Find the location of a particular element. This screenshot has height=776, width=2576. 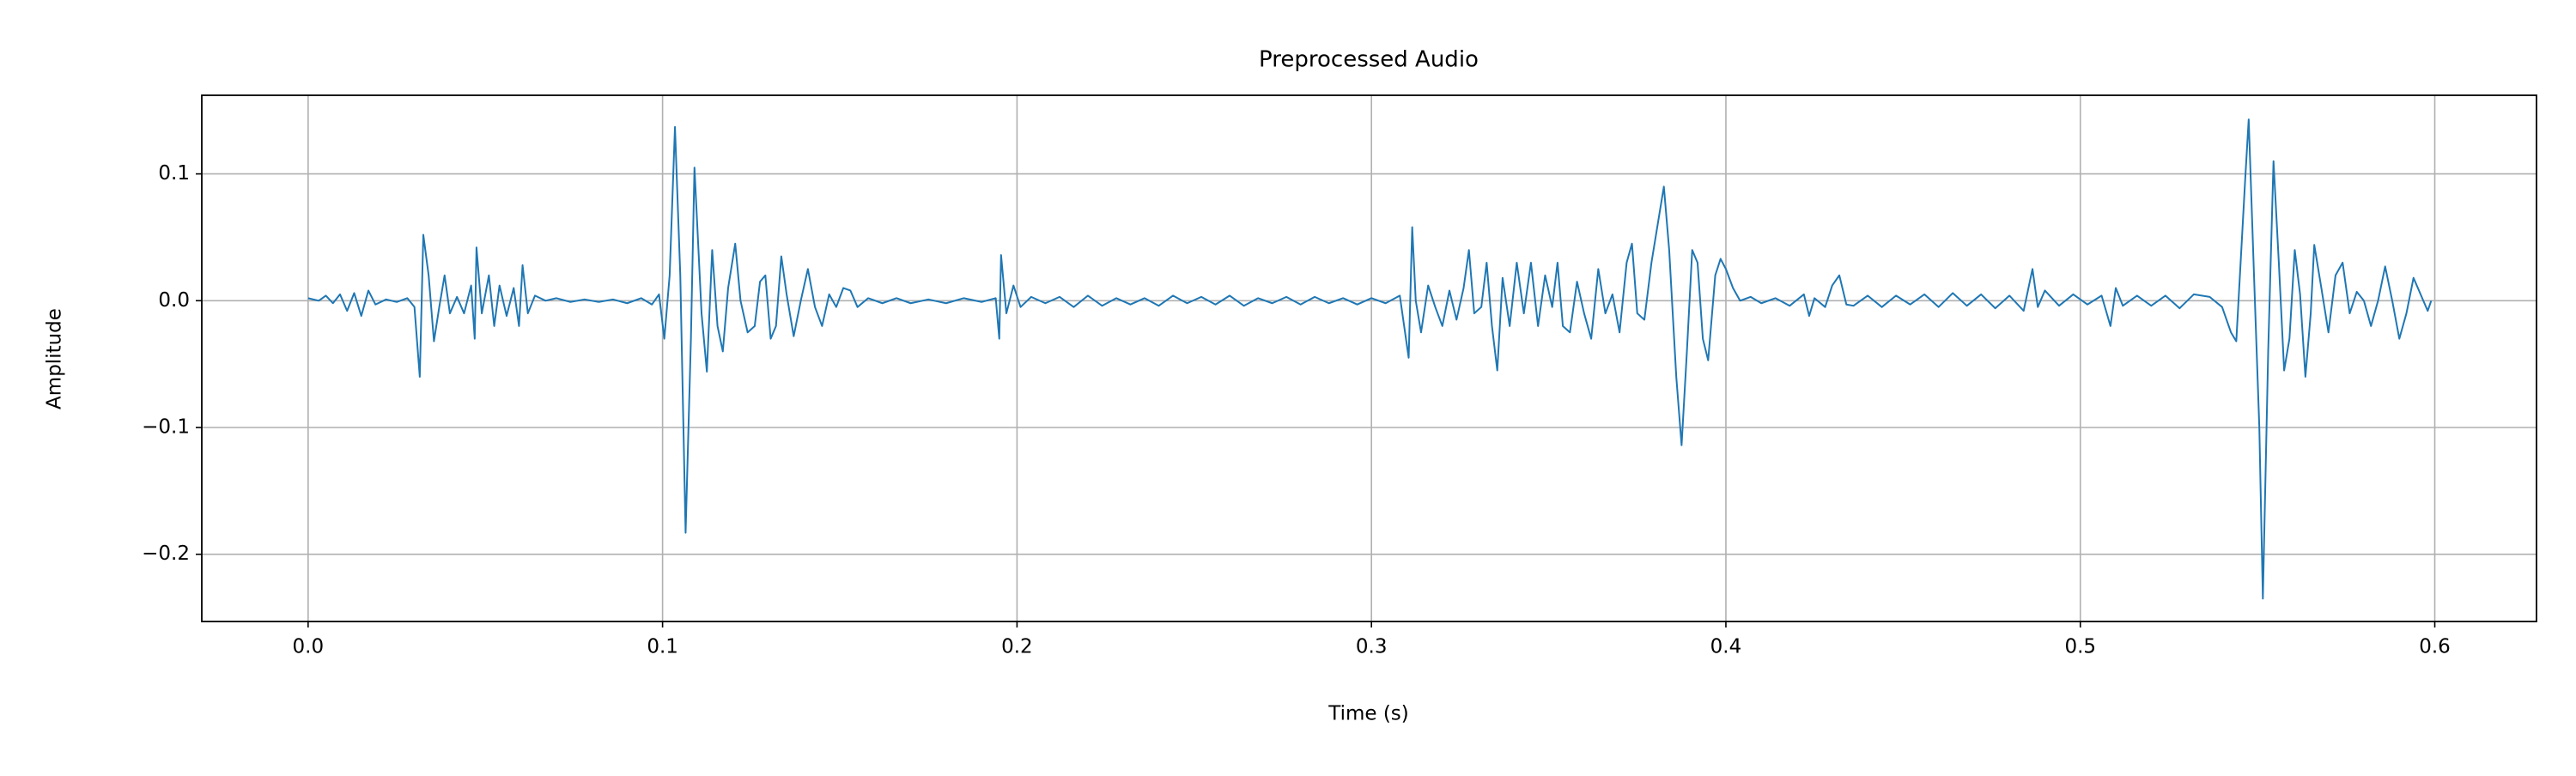

x-tick-label: 0.2 is located at coordinates (1017, 647).